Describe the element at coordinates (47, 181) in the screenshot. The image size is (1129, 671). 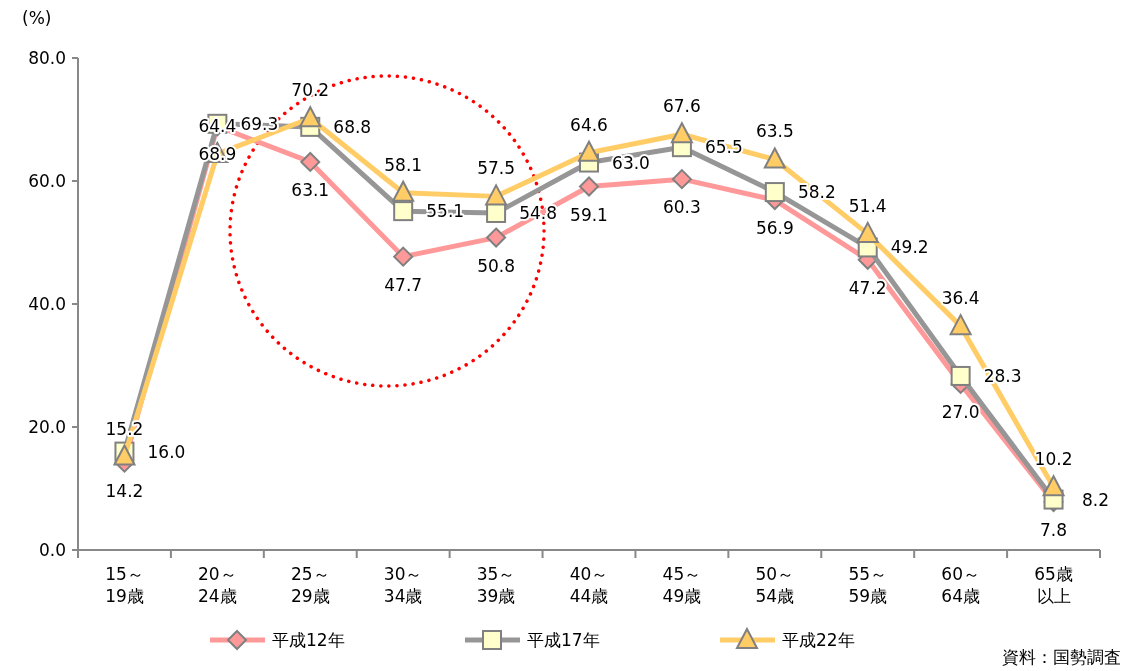
I see `y-tick-label: 60.0` at that location.